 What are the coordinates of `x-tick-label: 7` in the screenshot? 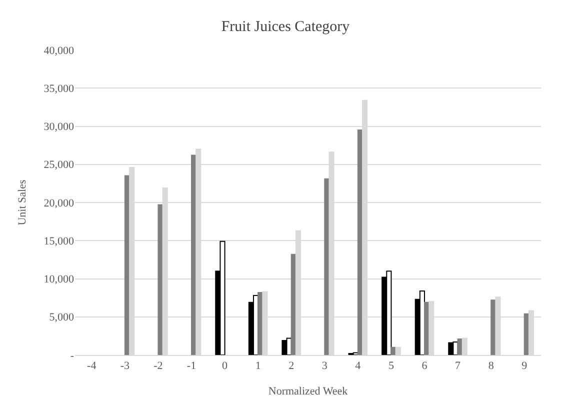 It's located at (458, 366).